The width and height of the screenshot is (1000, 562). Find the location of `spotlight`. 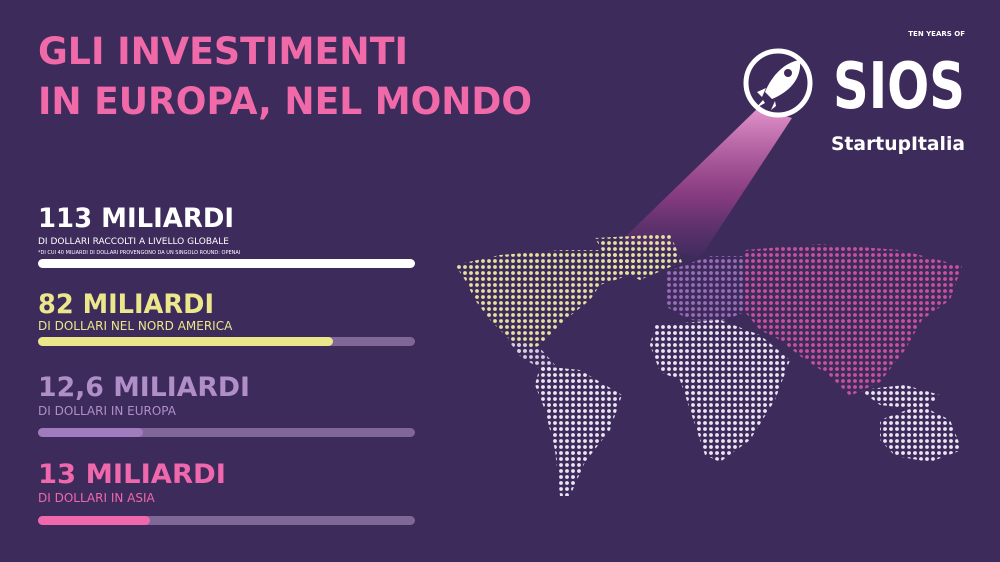

spotlight is located at coordinates (707, 183).